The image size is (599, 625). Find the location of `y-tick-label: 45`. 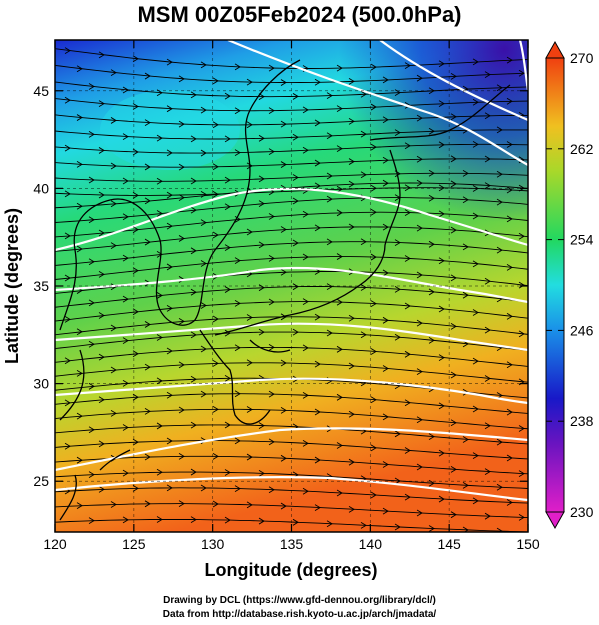

y-tick-label: 45 is located at coordinates (41, 91).